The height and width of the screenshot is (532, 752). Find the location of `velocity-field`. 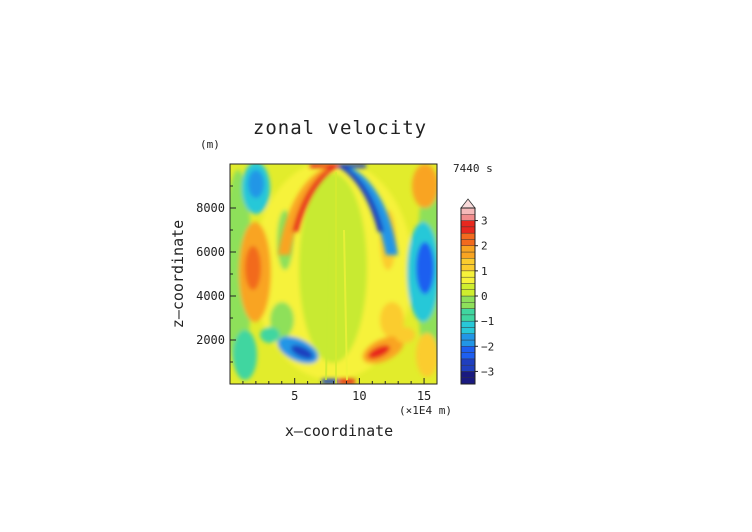

velocity-field is located at coordinates (333, 274).